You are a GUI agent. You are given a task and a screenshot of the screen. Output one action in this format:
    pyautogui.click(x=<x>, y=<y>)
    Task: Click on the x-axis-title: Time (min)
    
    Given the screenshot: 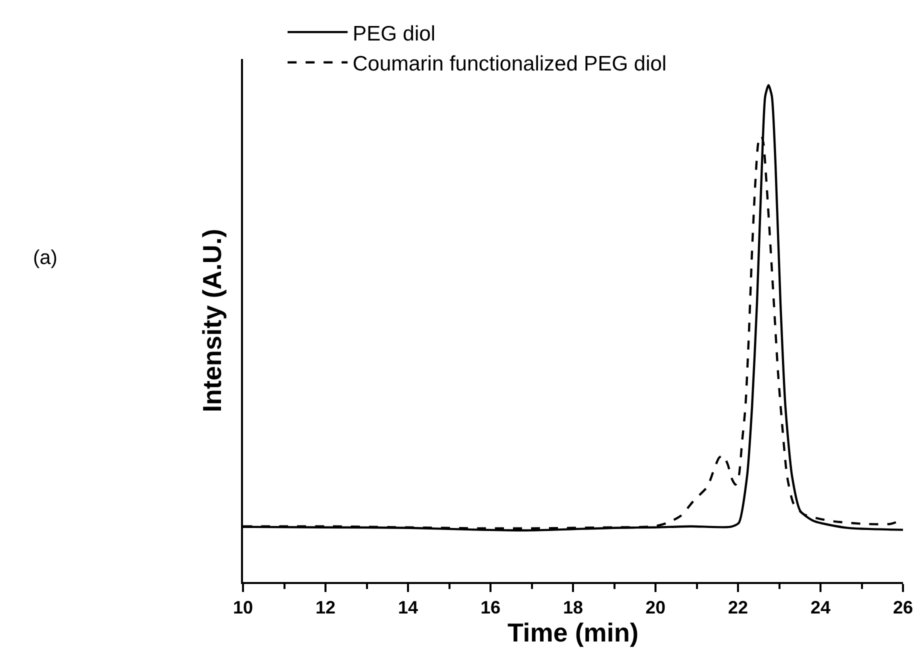 What is the action you would take?
    pyautogui.click(x=573, y=632)
    